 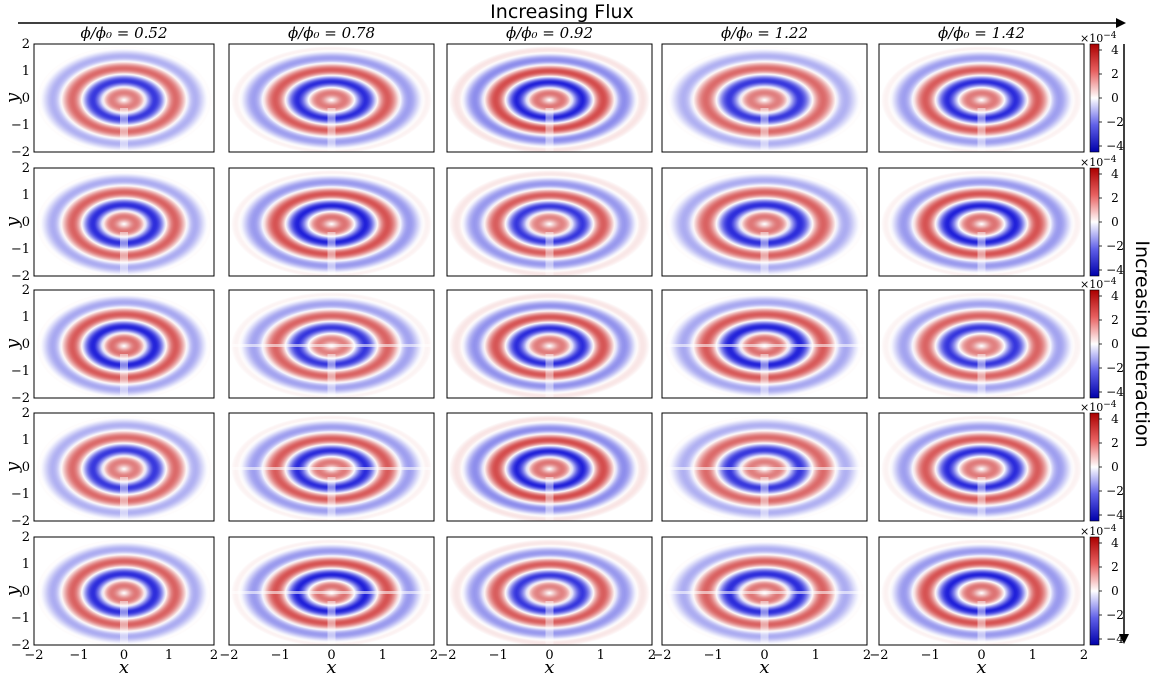 What do you see at coordinates (26, 317) in the screenshot?
I see `y-tick-label: 1` at bounding box center [26, 317].